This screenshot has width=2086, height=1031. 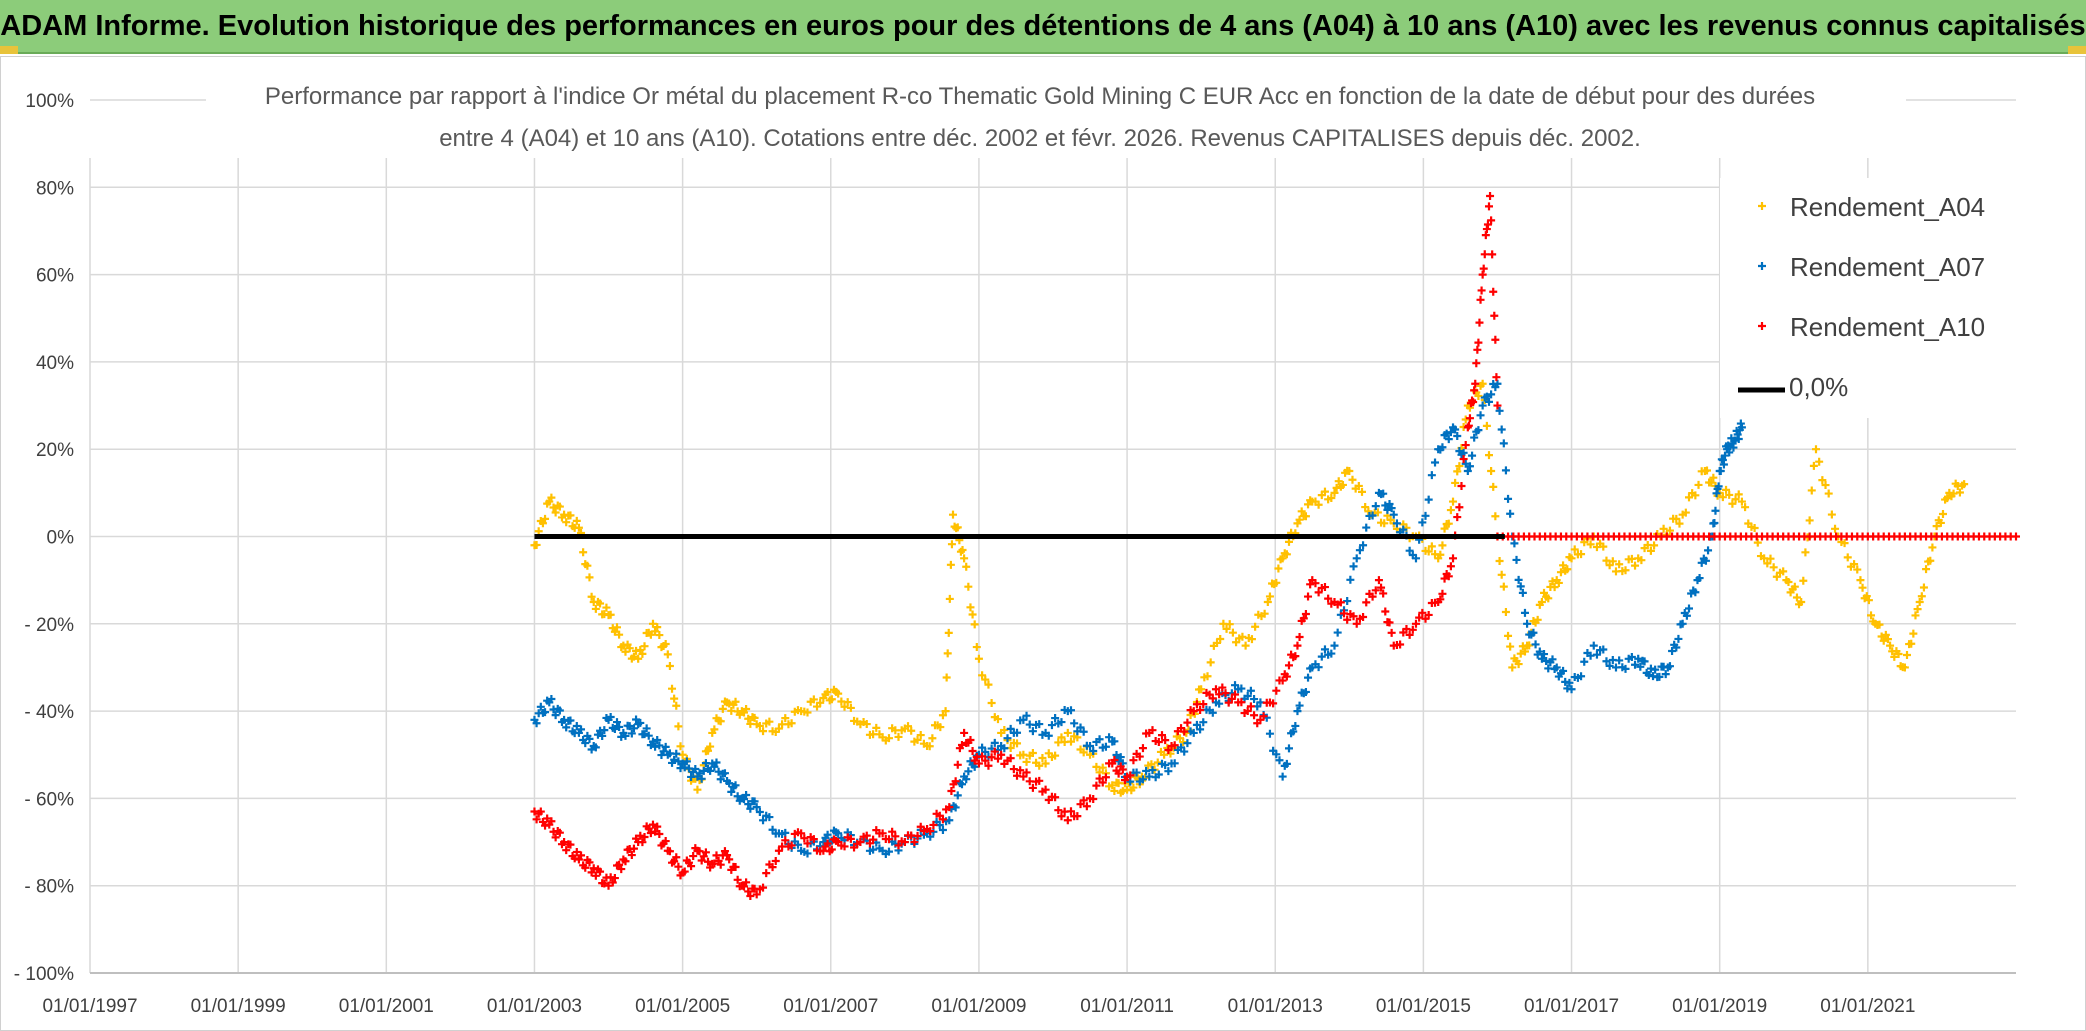 What do you see at coordinates (682, 1006) in the screenshot?
I see `x-tick-label: 01/01/2005` at bounding box center [682, 1006].